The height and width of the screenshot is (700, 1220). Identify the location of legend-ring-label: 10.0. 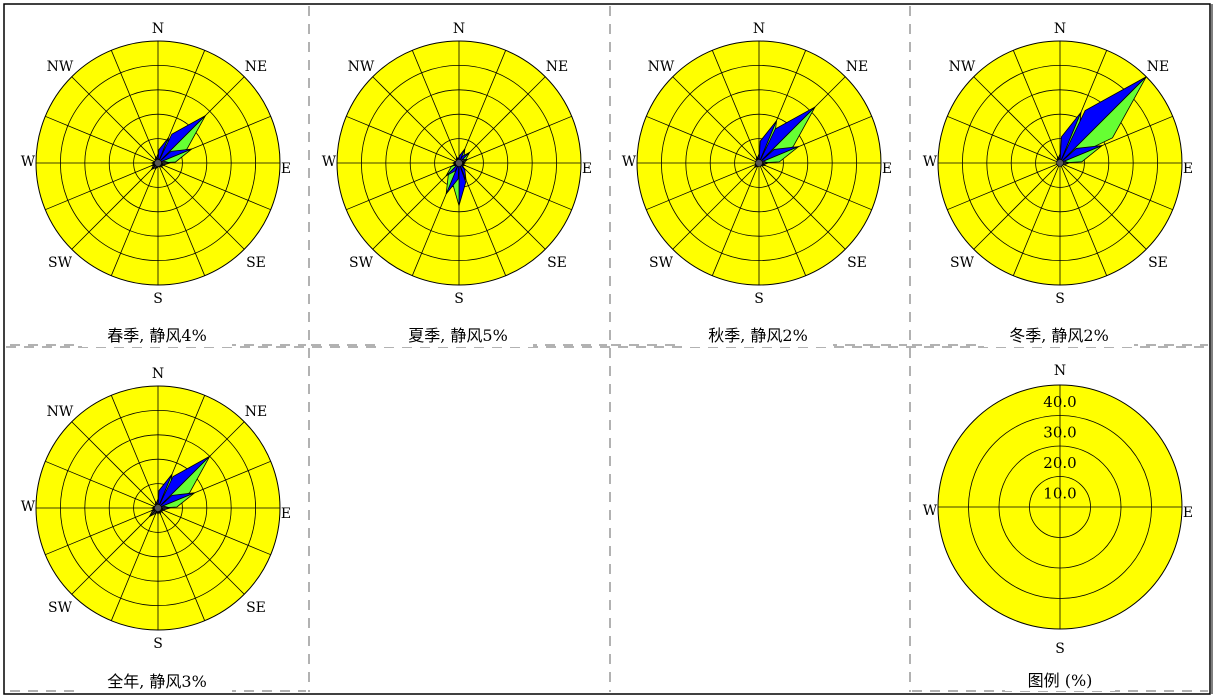
(1059, 494).